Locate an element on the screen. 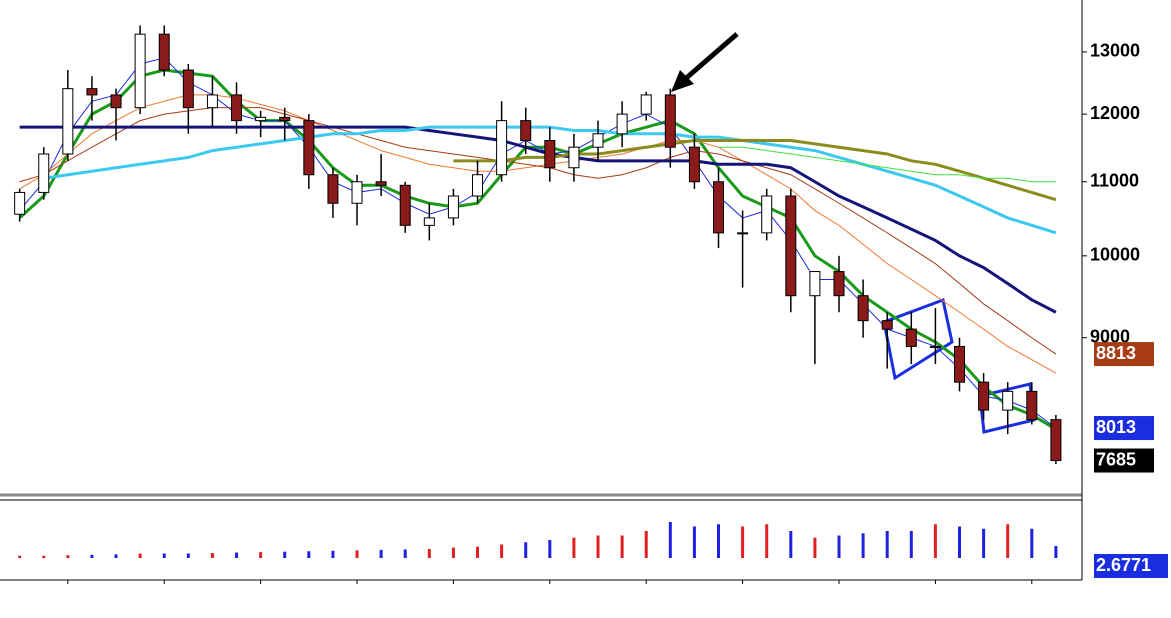 Image resolution: width=1171 pixels, height=618 pixels. last-value-label: 2.6771 is located at coordinates (1123, 565).